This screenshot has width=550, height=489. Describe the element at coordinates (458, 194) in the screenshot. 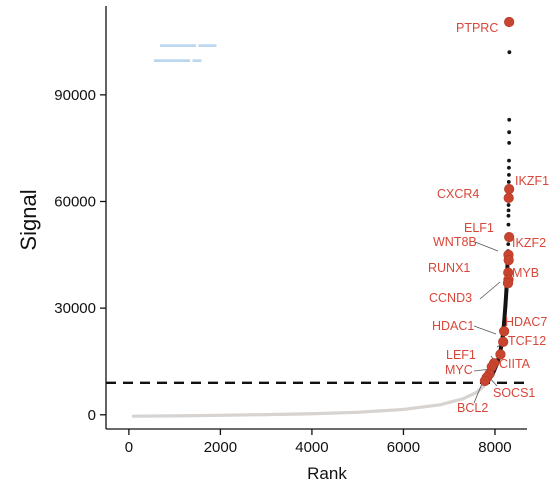

I see `gene-label: CXCR4` at that location.